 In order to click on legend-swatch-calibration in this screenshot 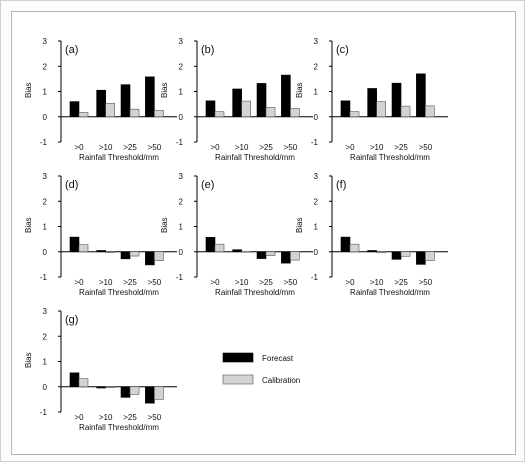, I will do `click(238, 379)`.